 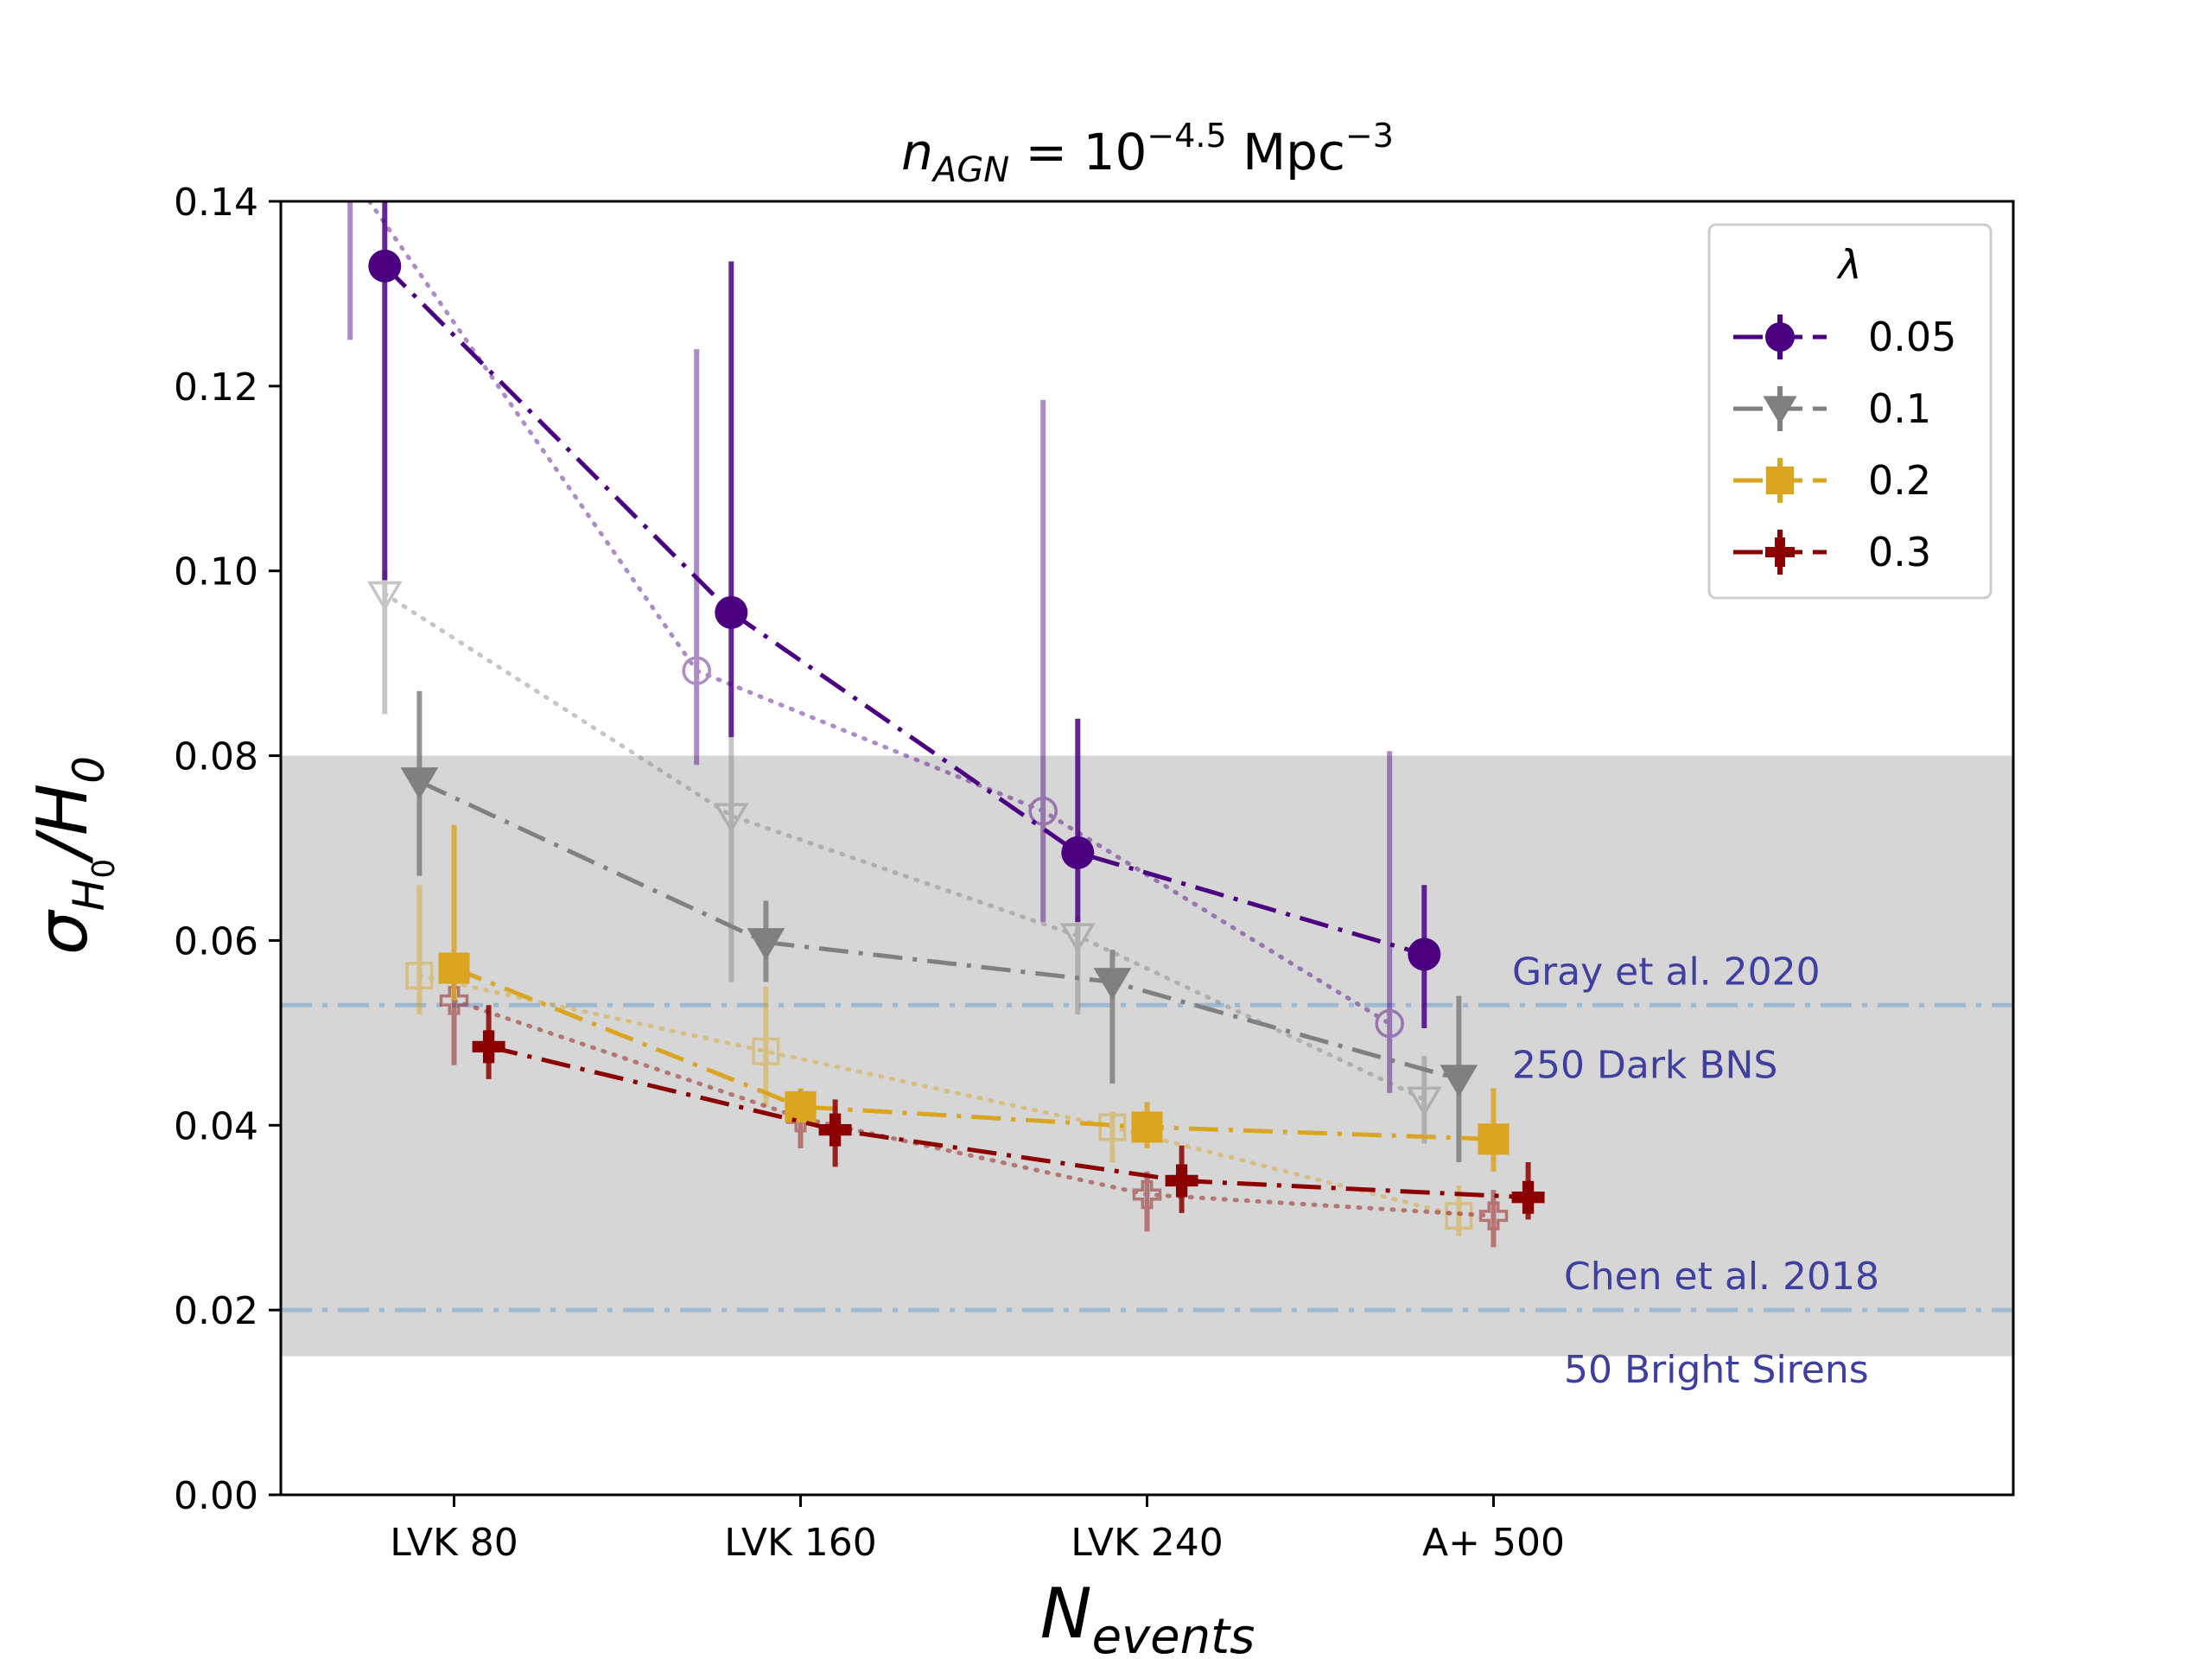 I want to click on legend-title: λ, so click(x=1848, y=264).